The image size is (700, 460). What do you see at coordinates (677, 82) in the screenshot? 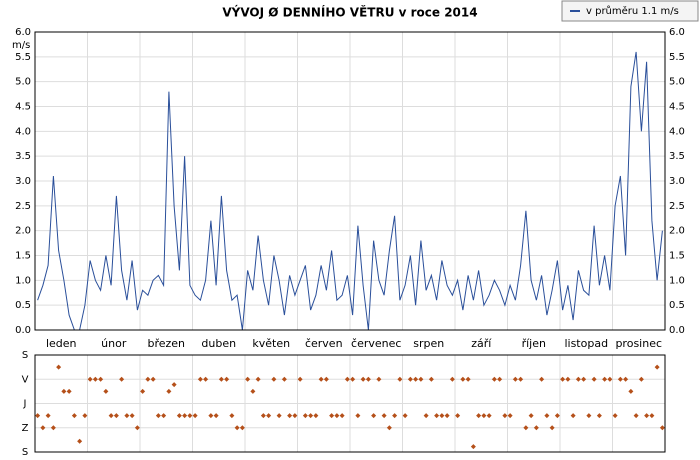
I see `y2-tick-label: 5.0` at bounding box center [677, 82].